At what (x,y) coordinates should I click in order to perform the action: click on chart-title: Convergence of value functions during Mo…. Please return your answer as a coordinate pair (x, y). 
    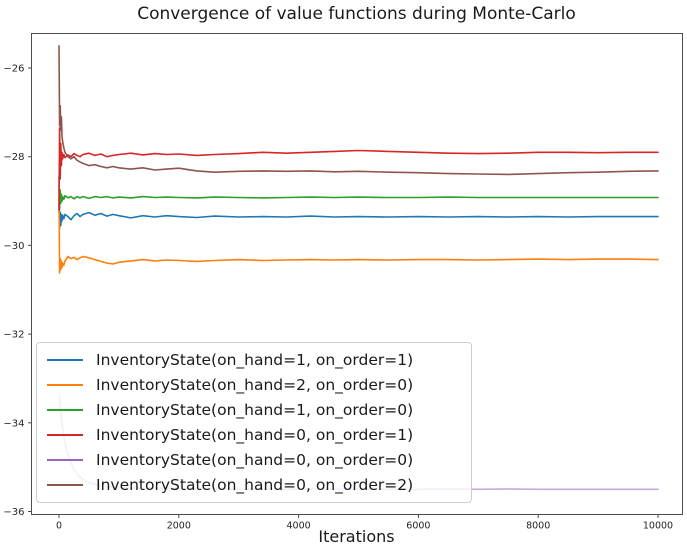
    Looking at the image, I should click on (356, 14).